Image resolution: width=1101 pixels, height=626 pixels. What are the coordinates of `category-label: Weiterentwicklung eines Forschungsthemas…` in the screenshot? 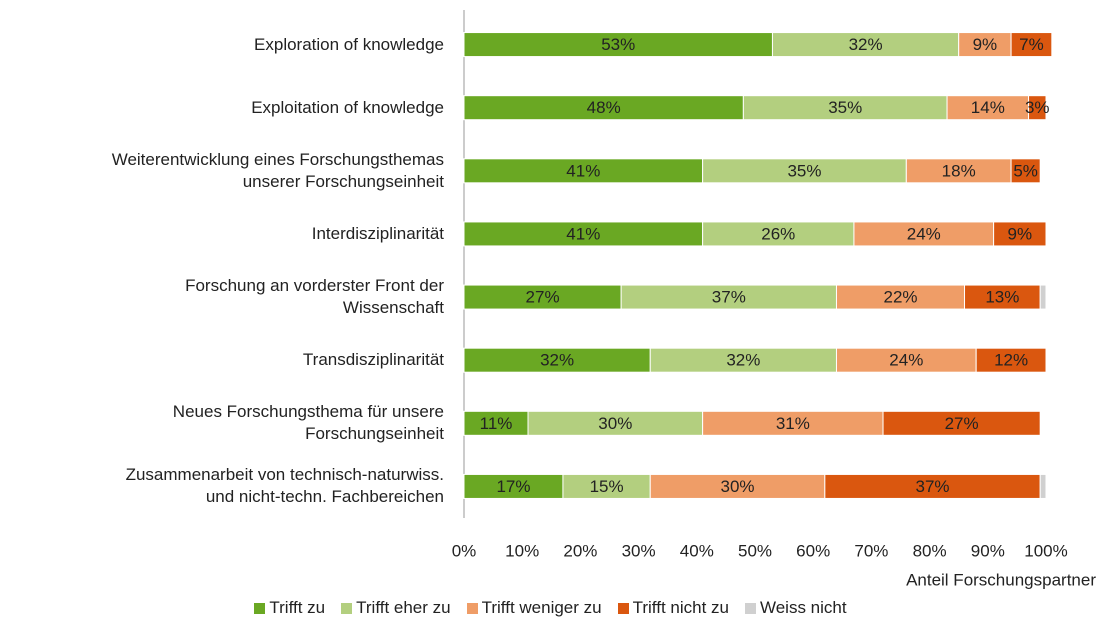 It's located at (277, 170).